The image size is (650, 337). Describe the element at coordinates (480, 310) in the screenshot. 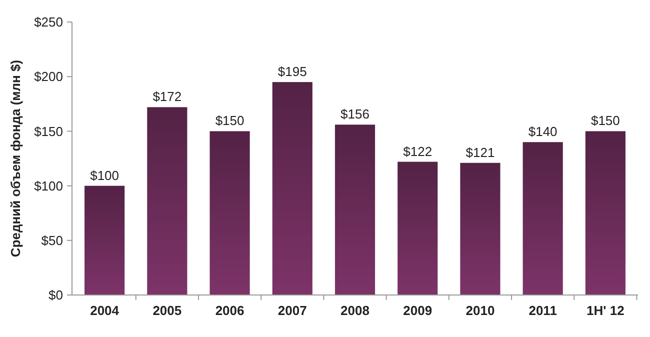

I see `x-tick-label: 2010` at that location.